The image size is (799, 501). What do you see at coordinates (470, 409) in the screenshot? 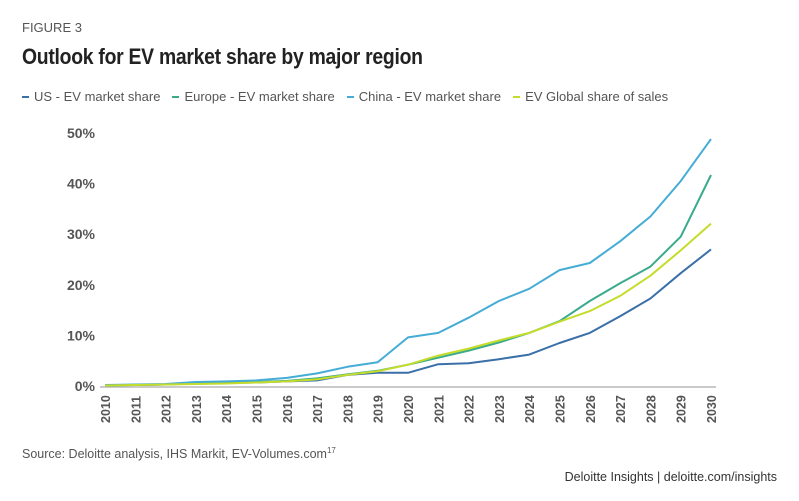
I see `x-tick-label: 2022` at bounding box center [470, 409].